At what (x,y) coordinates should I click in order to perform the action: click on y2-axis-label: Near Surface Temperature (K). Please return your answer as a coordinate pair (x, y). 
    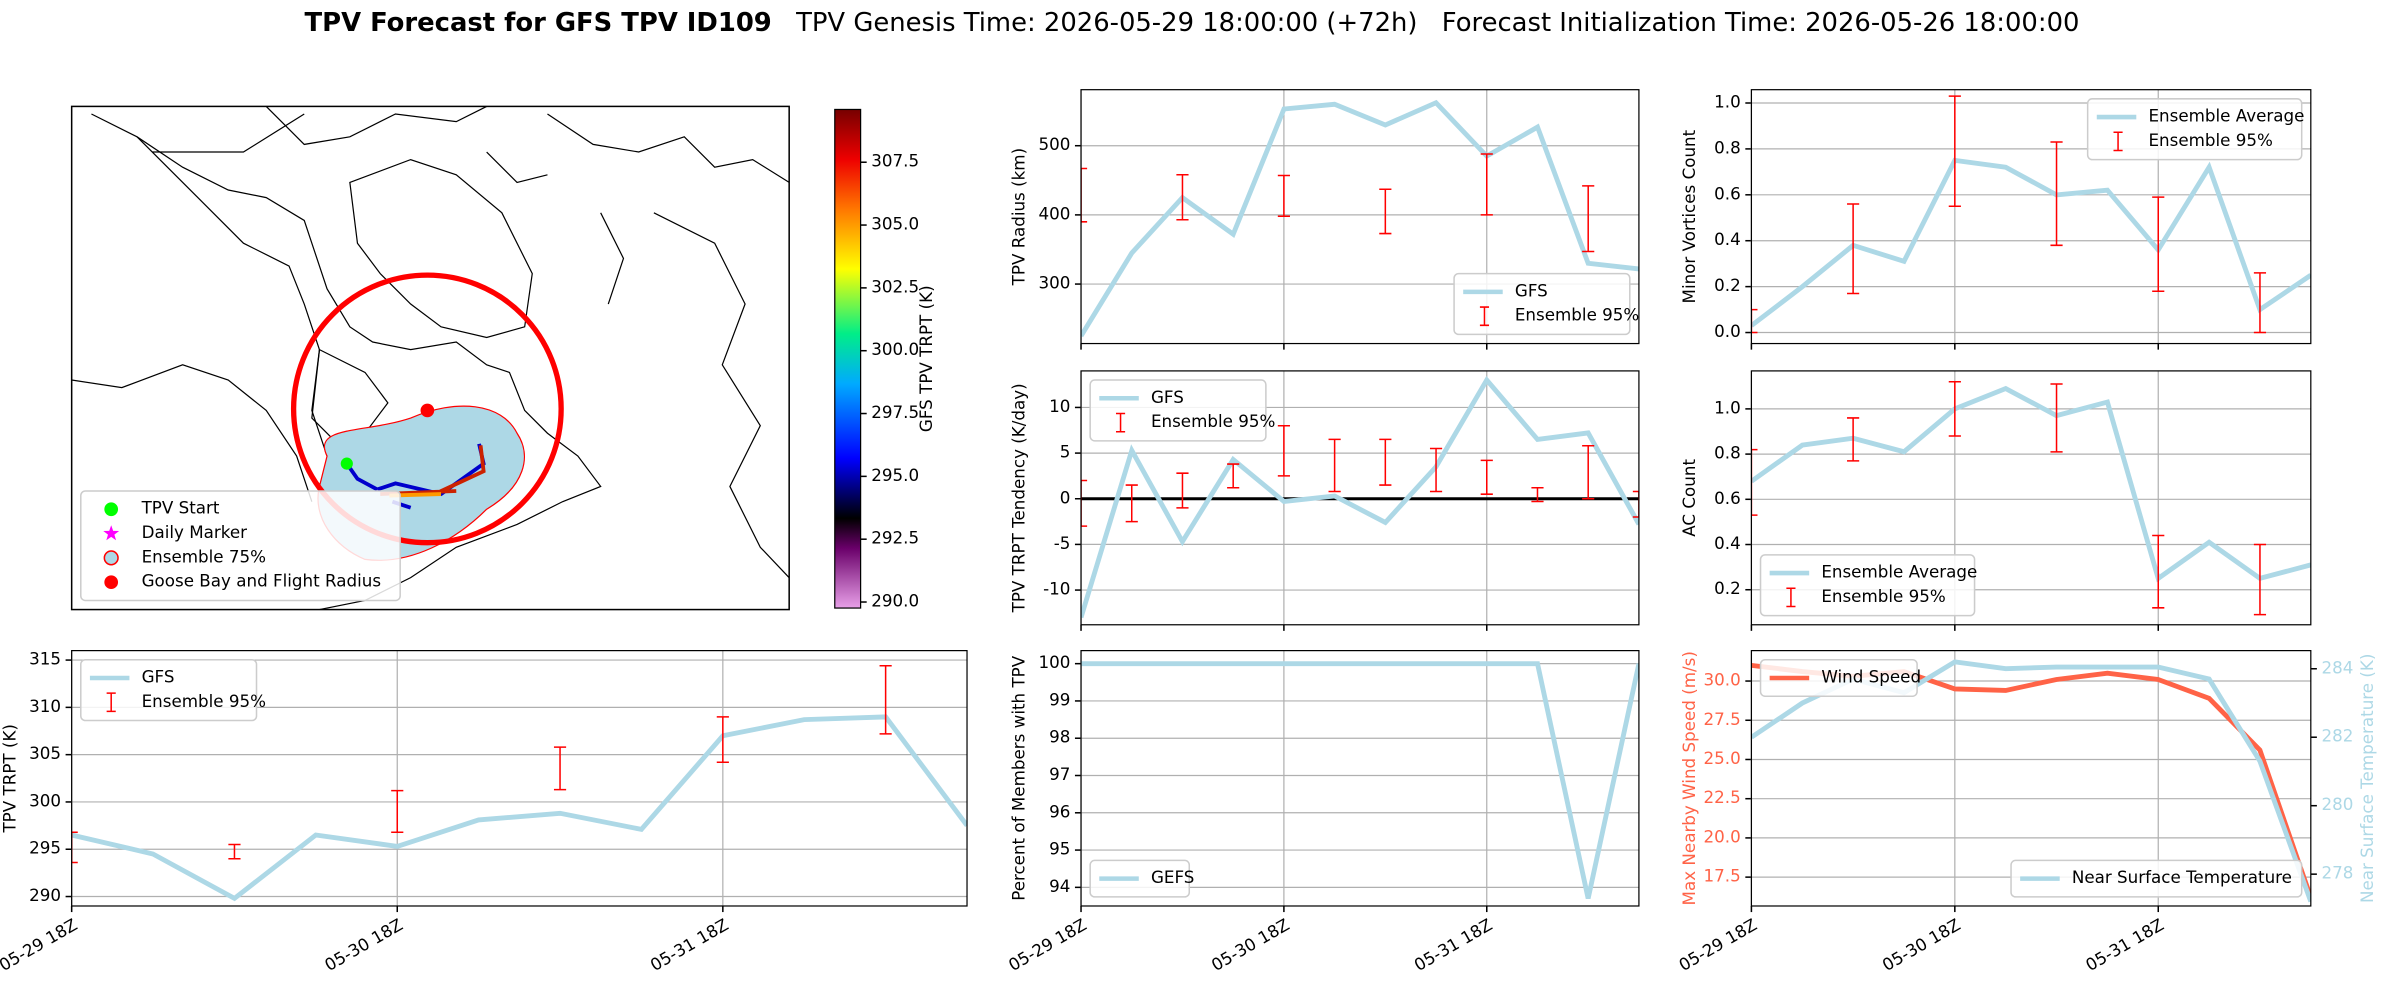
    Looking at the image, I should click on (2367, 778).